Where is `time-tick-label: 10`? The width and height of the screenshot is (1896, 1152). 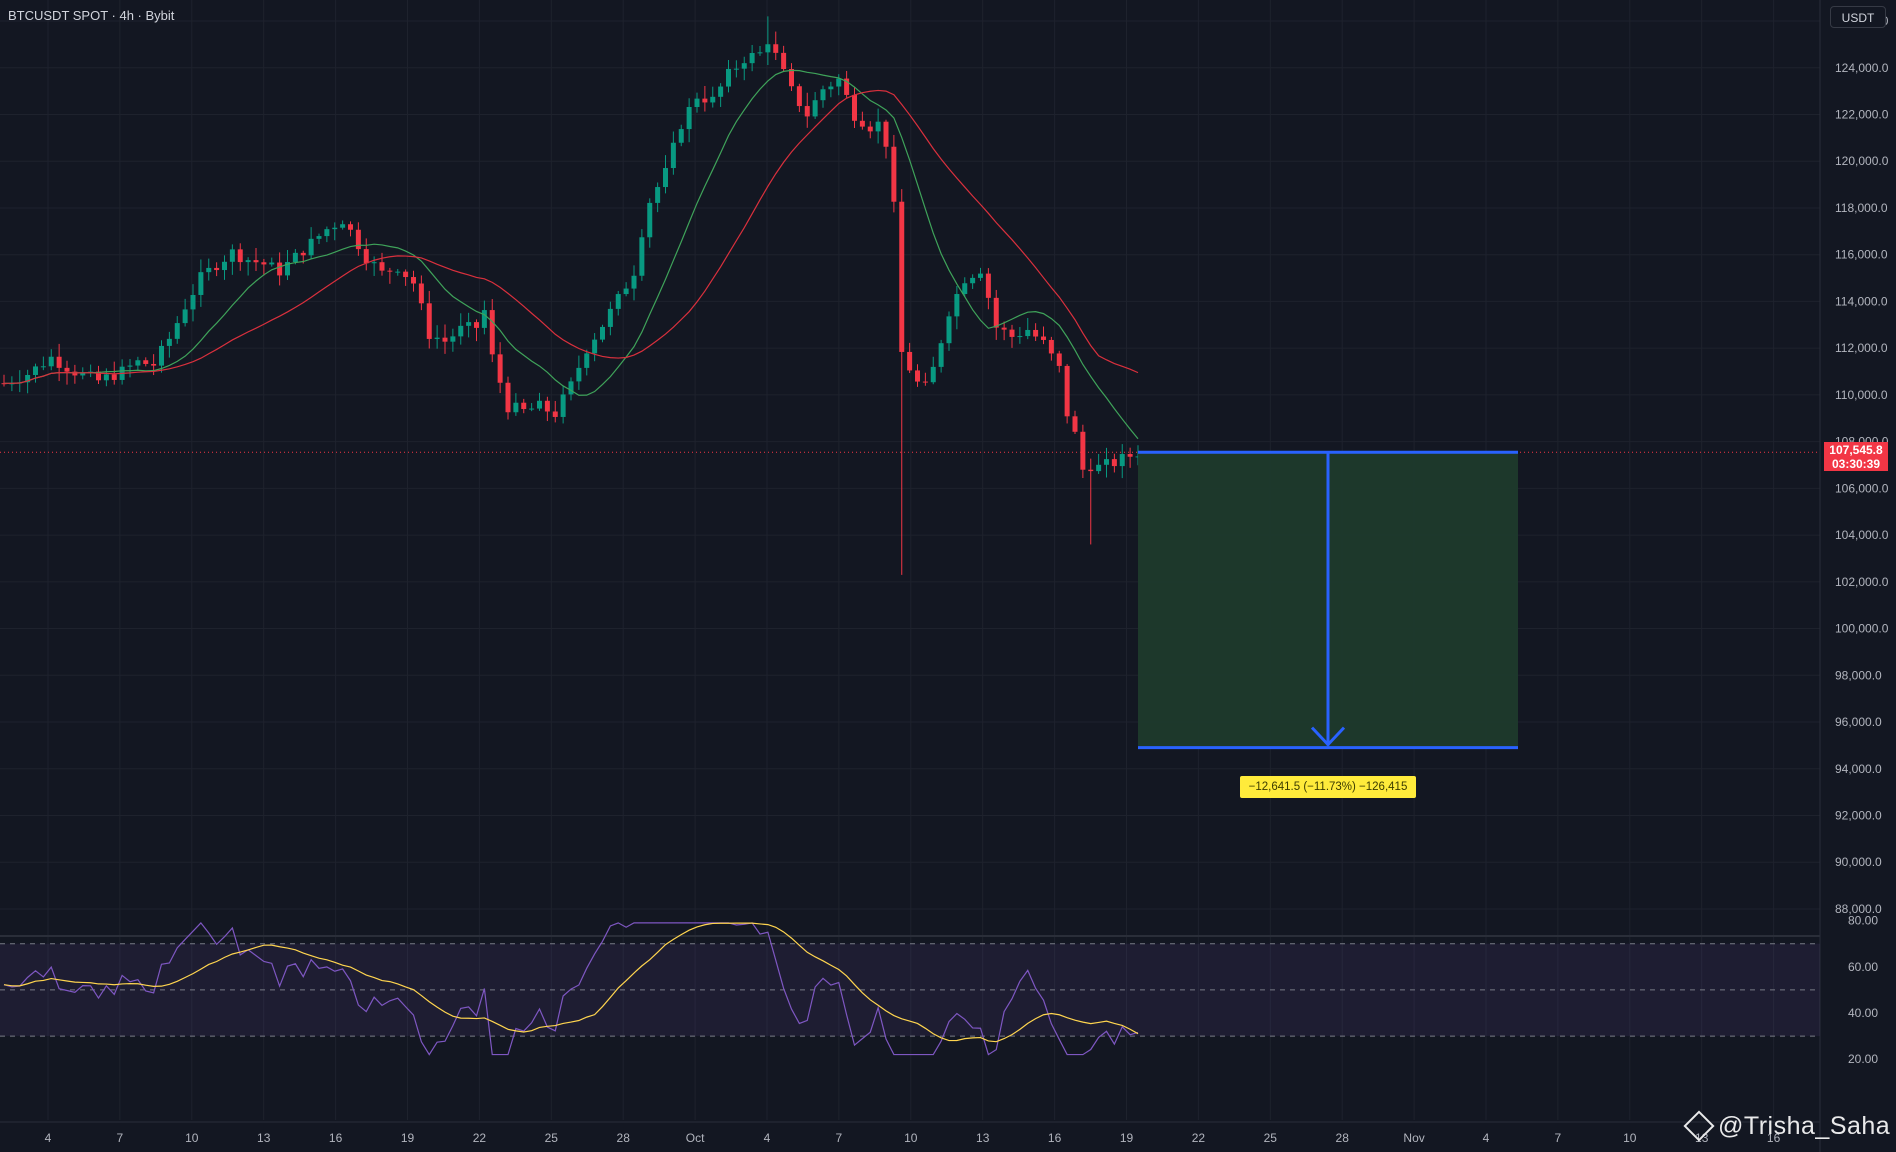 time-tick-label: 10 is located at coordinates (911, 1138).